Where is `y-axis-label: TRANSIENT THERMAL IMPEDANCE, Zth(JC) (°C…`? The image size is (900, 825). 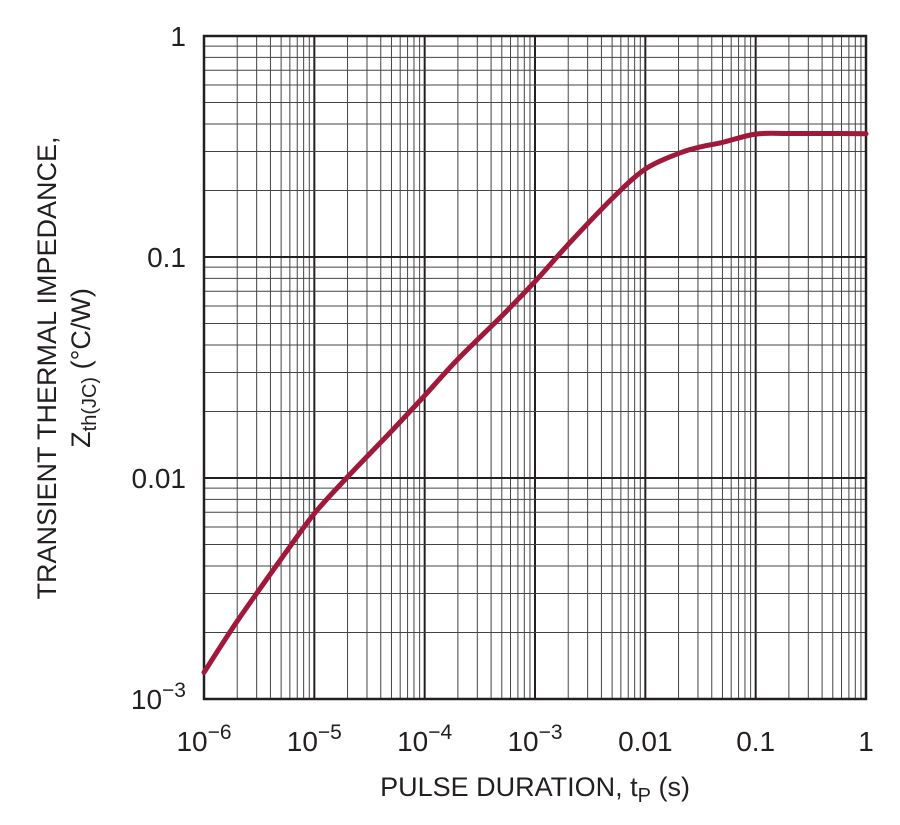 y-axis-label: TRANSIENT THERMAL IMPEDANCE, Zth(JC) (°C… is located at coordinates (66, 367).